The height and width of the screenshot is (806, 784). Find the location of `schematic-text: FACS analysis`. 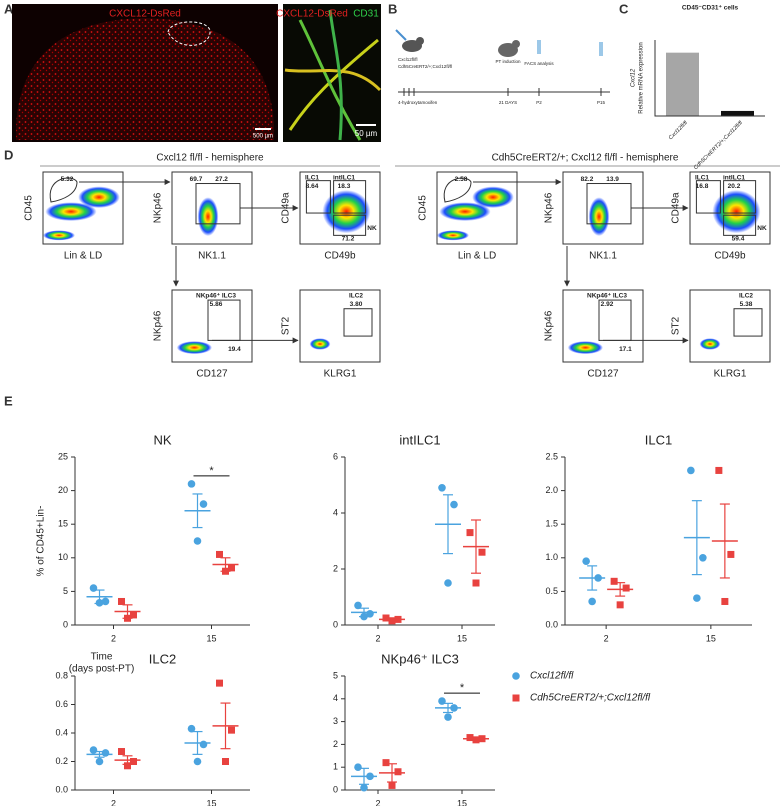

schematic-text: FACS analysis is located at coordinates (539, 63).